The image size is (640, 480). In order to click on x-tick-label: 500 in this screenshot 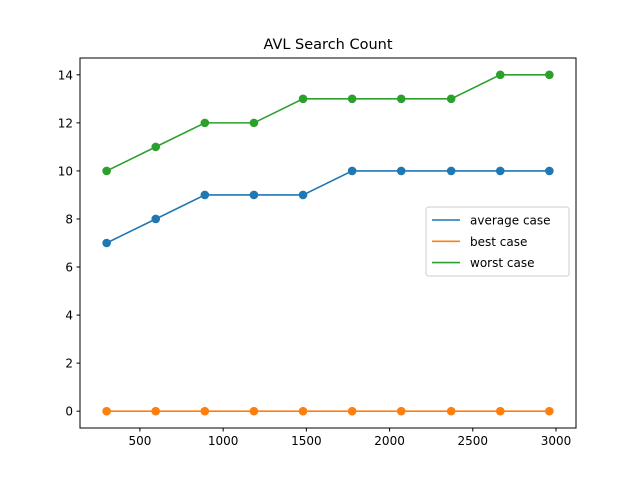, I will do `click(139, 441)`.